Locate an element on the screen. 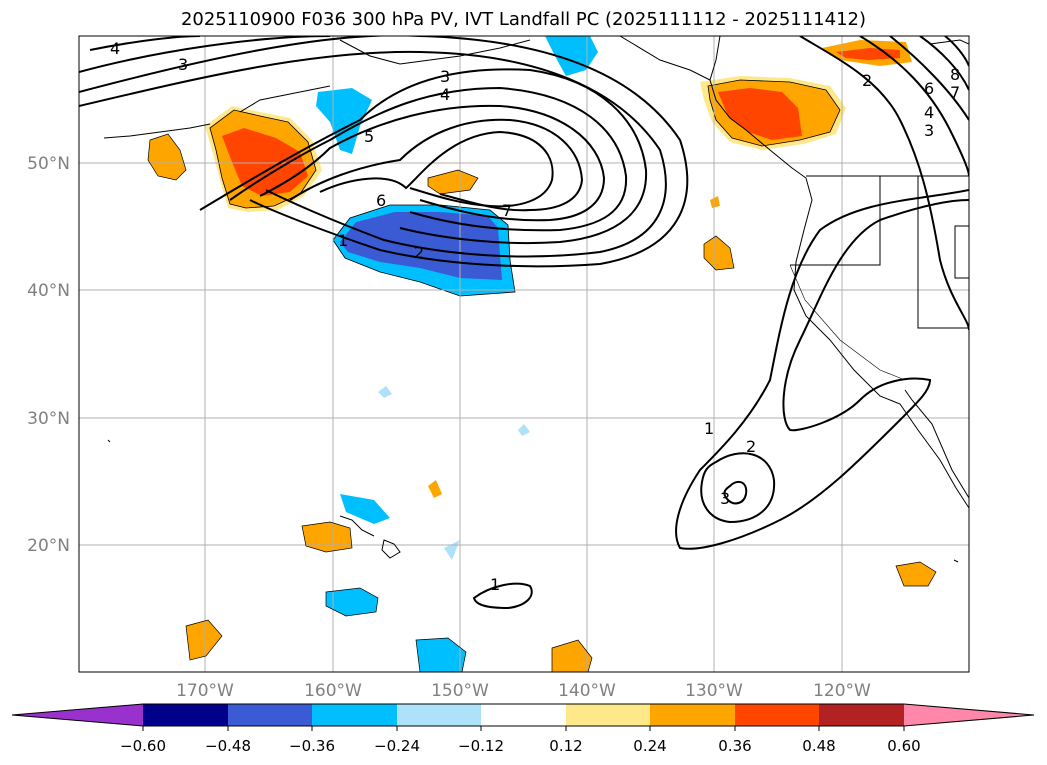 The image size is (1047, 765). lat-label: 50°N is located at coordinates (48, 164).